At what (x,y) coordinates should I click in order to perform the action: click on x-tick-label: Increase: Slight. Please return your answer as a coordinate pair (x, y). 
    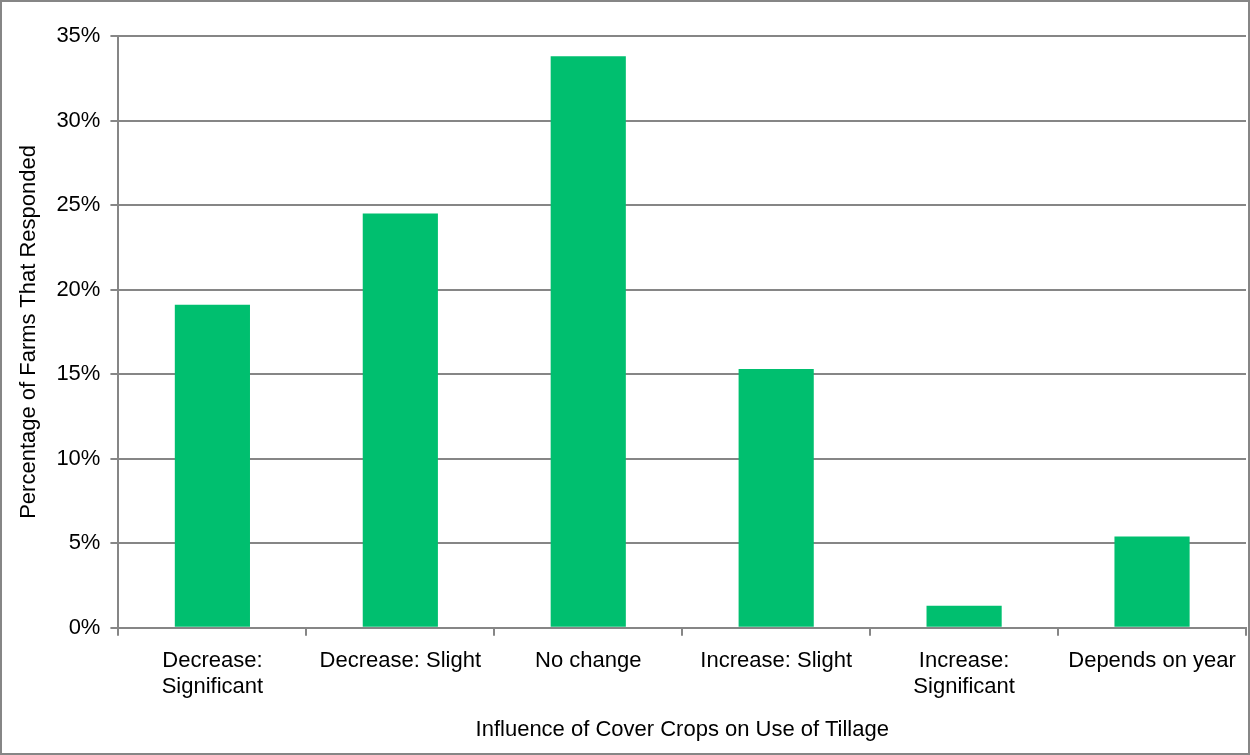
    Looking at the image, I should click on (776, 660).